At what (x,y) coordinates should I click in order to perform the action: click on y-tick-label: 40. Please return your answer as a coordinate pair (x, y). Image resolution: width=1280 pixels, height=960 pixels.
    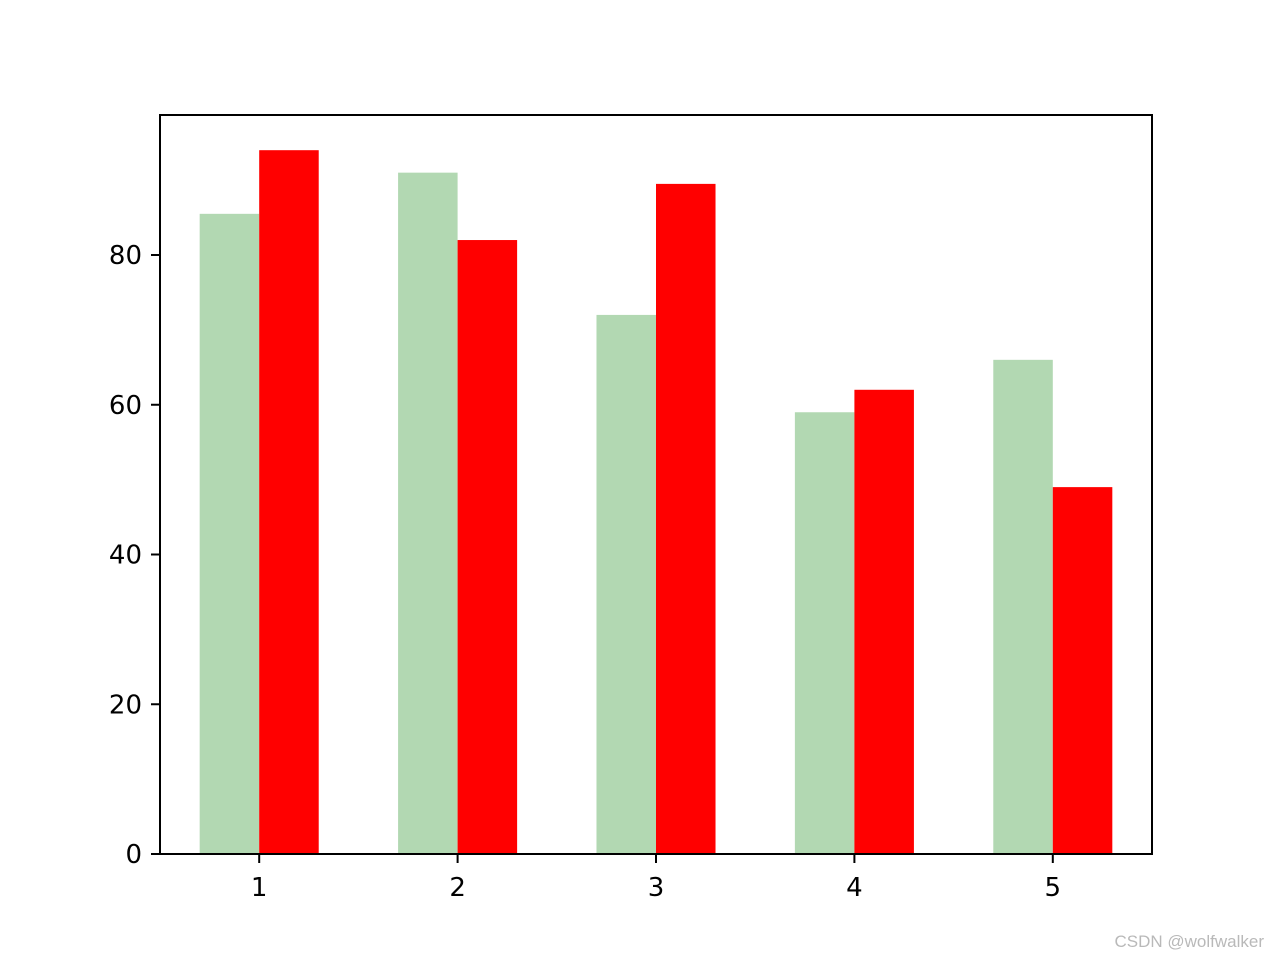
    Looking at the image, I should click on (125, 556).